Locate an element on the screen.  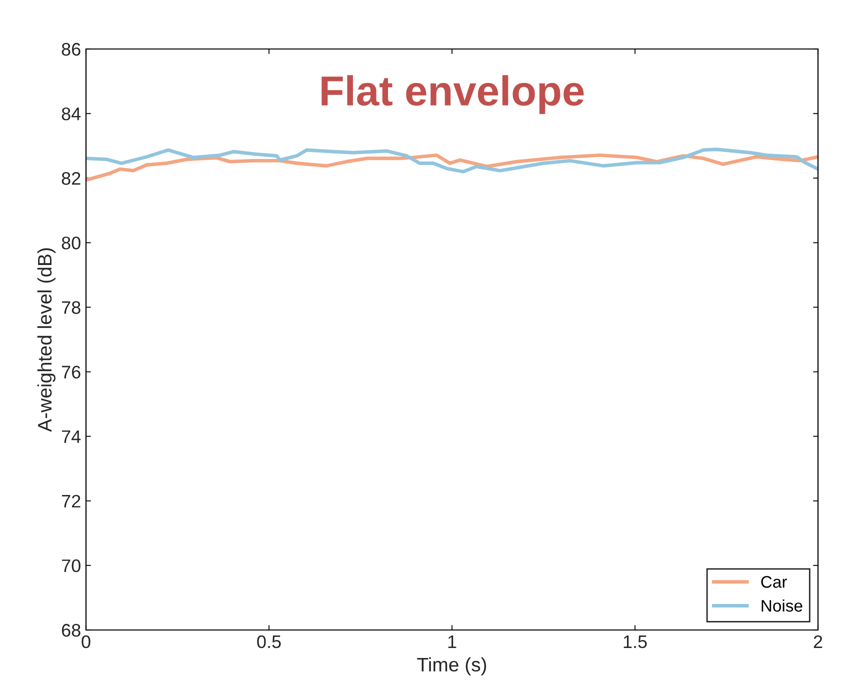
y-tick-label: 68 is located at coordinates (71, 630).